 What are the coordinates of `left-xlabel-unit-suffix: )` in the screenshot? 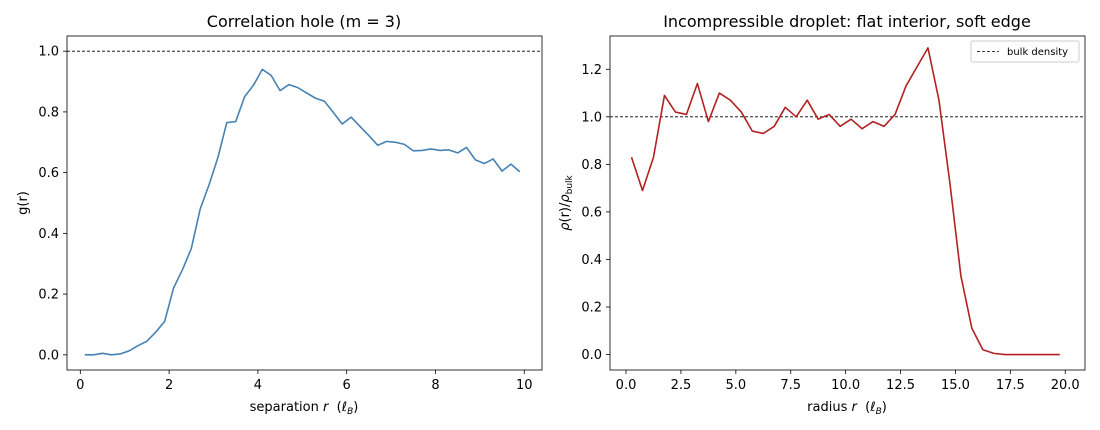 It's located at (355, 407).